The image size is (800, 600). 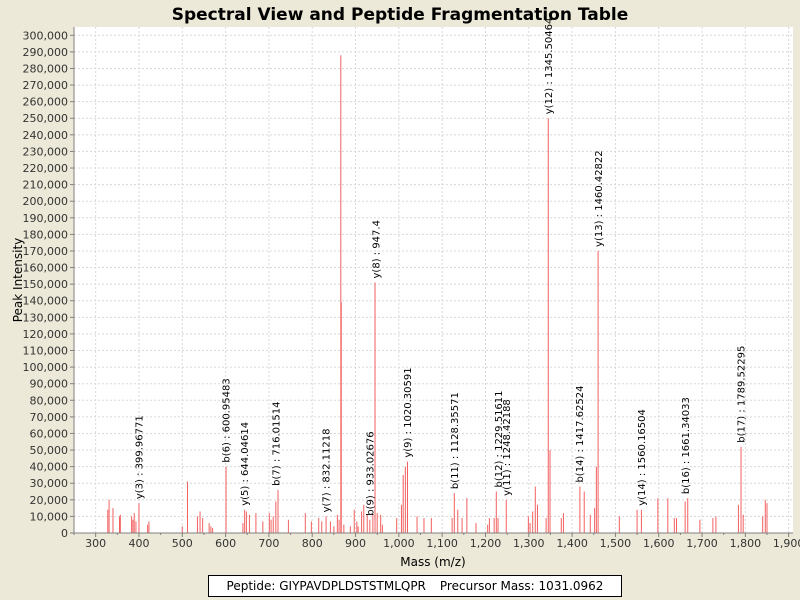 I want to click on x-axis-label: Mass (m/z), so click(x=432, y=562).